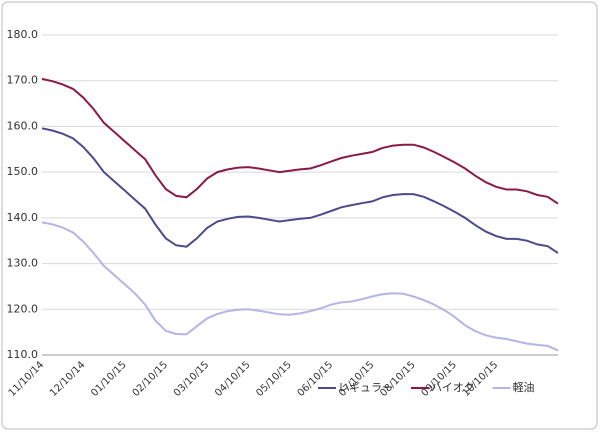  I want to click on y-tick-label: 180.0, so click(23, 34).